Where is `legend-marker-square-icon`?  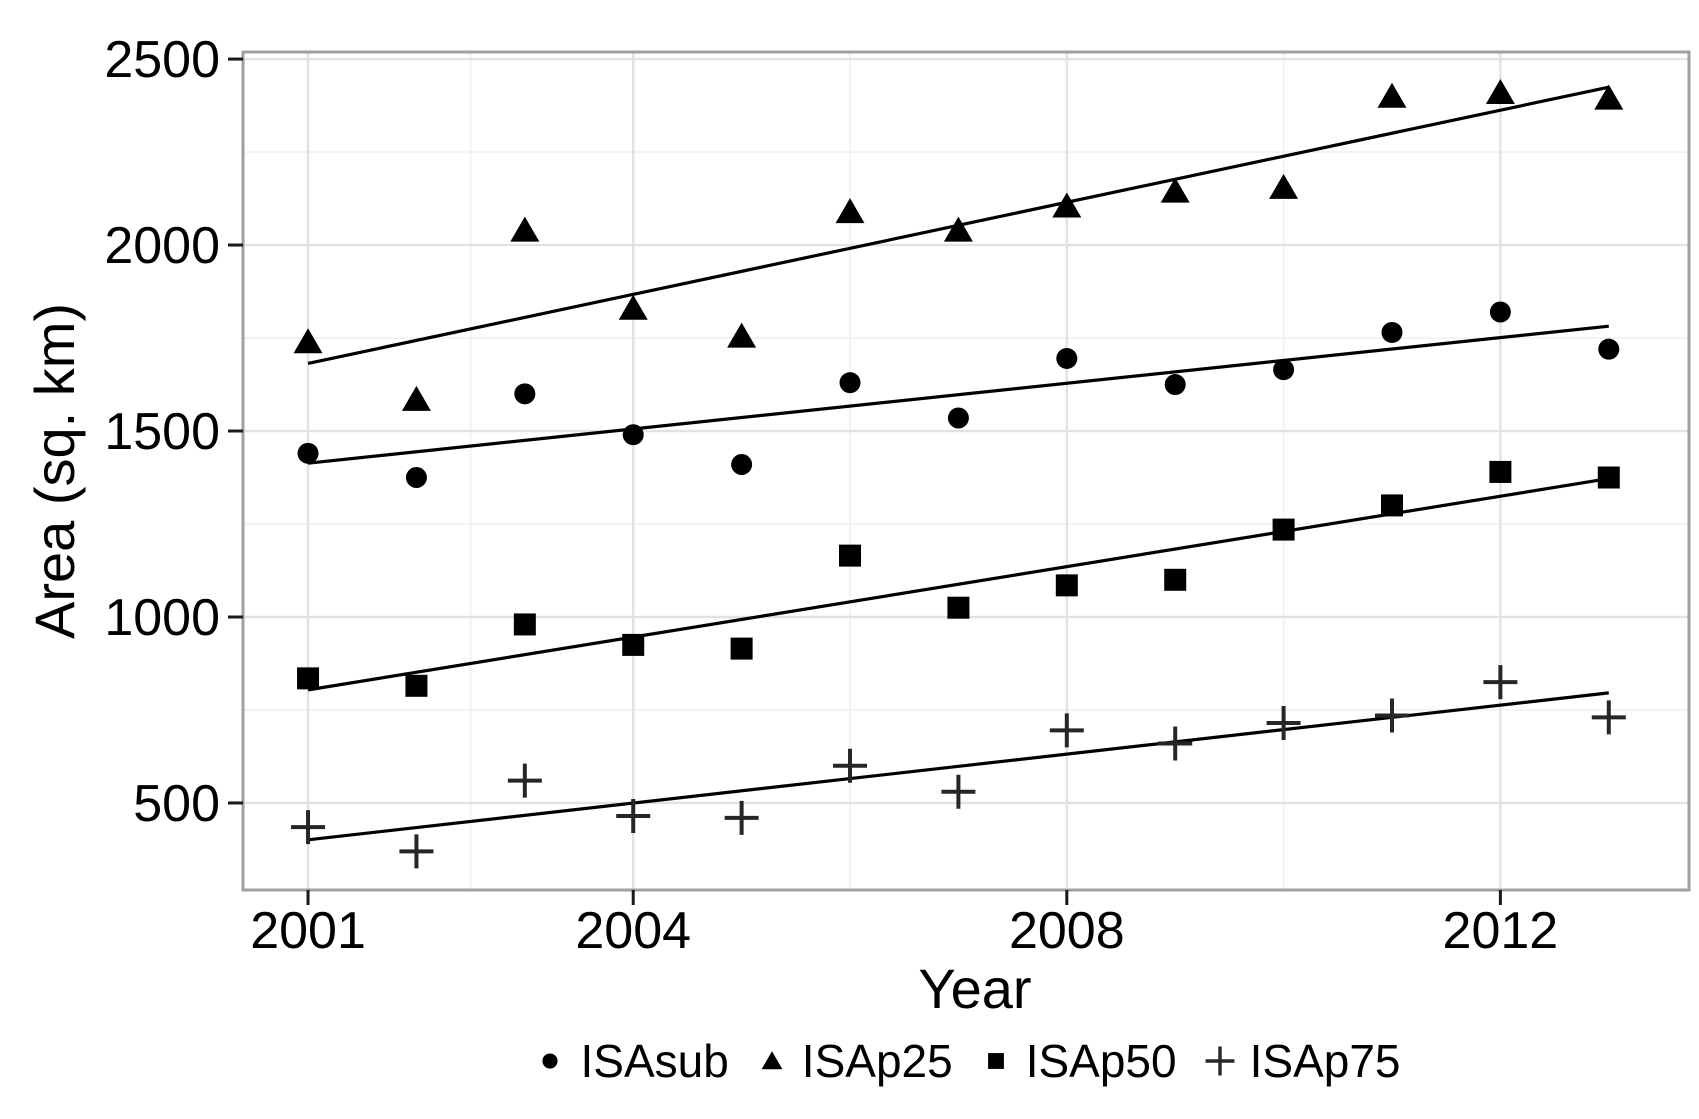 legend-marker-square-icon is located at coordinates (995, 1061).